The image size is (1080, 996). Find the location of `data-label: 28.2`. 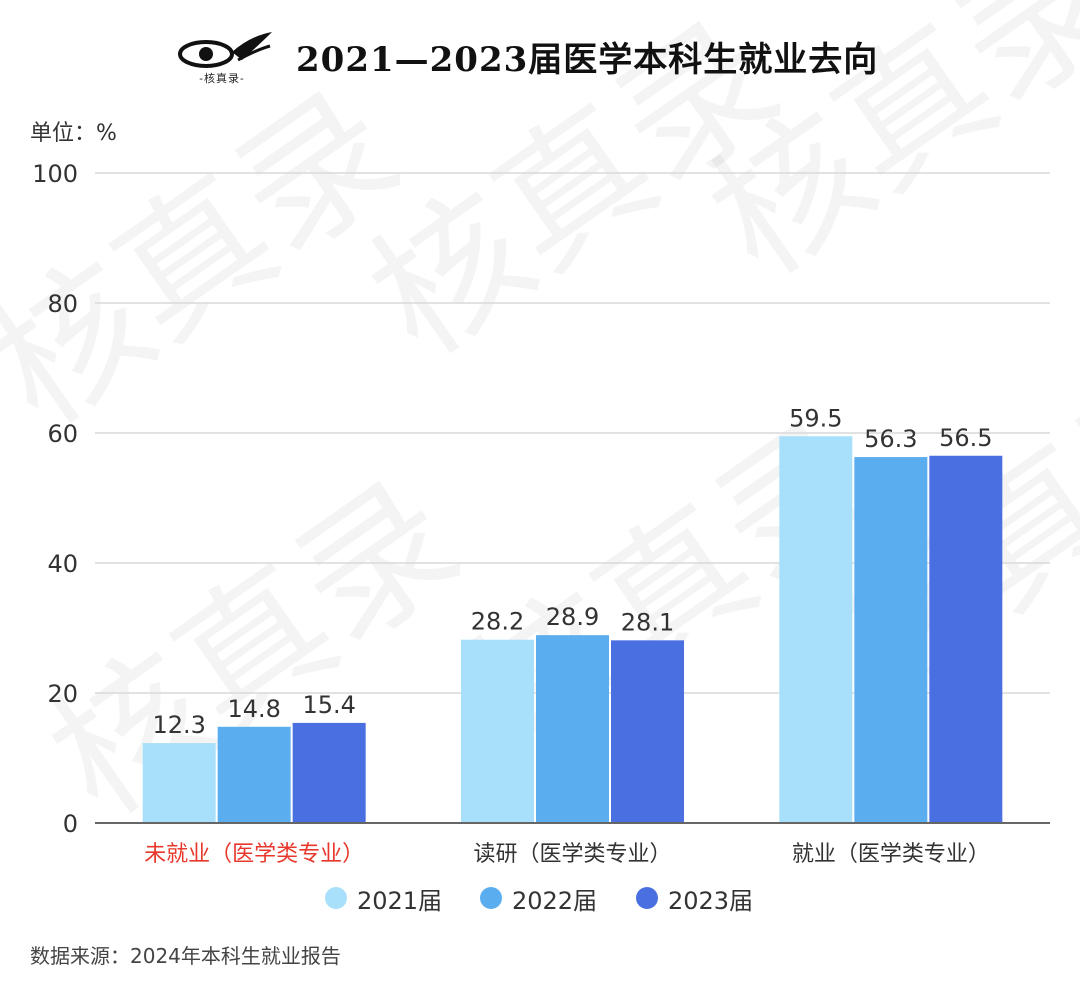

data-label: 28.2 is located at coordinates (497, 622).